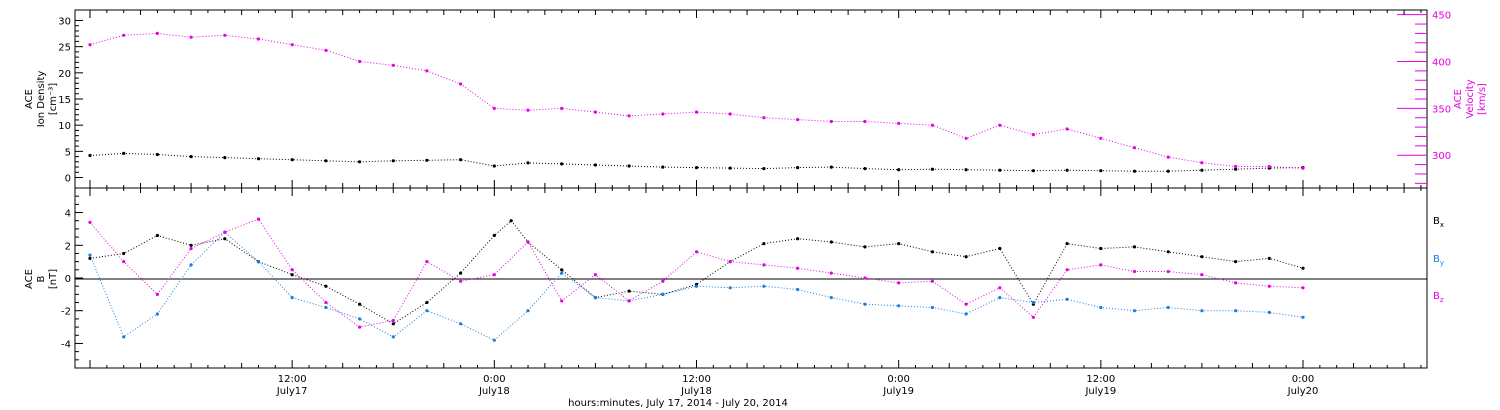 The image size is (1500, 410). What do you see at coordinates (41, 278) in the screenshot?
I see `b-axis-label-2: B` at bounding box center [41, 278].